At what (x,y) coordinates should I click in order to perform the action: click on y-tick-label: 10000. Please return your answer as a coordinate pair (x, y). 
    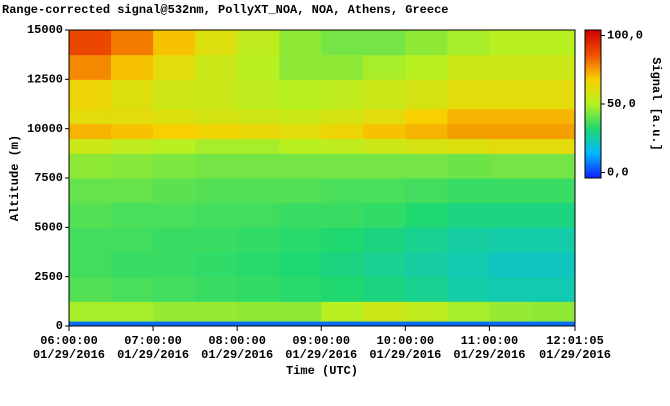
    Looking at the image, I should click on (45, 129).